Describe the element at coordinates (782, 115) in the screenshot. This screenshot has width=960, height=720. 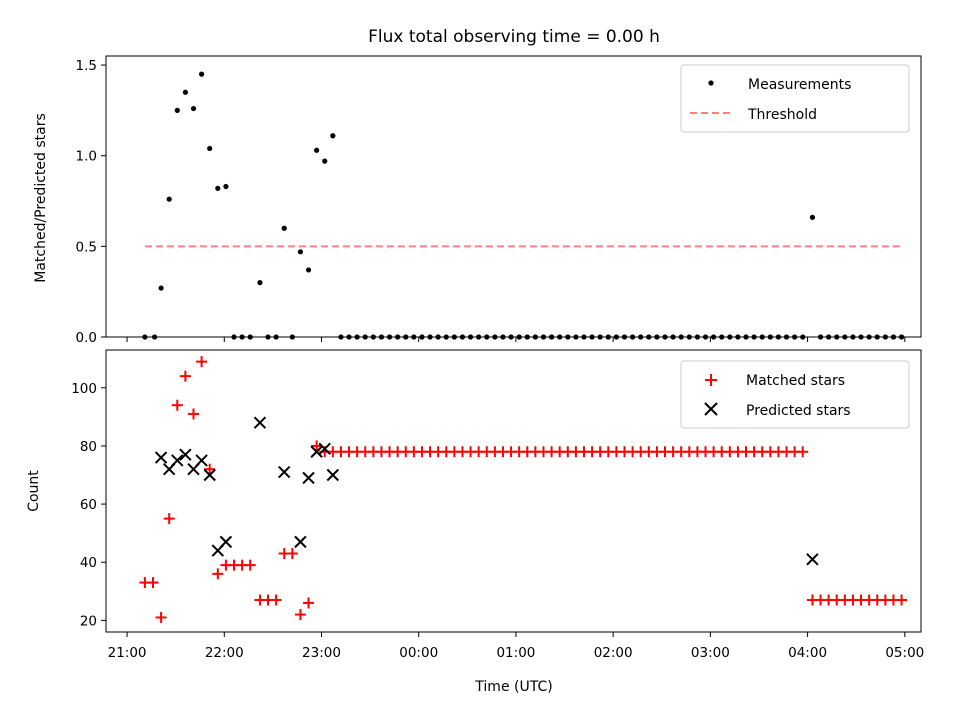
I see `legend-threshold-label: Threshold` at that location.